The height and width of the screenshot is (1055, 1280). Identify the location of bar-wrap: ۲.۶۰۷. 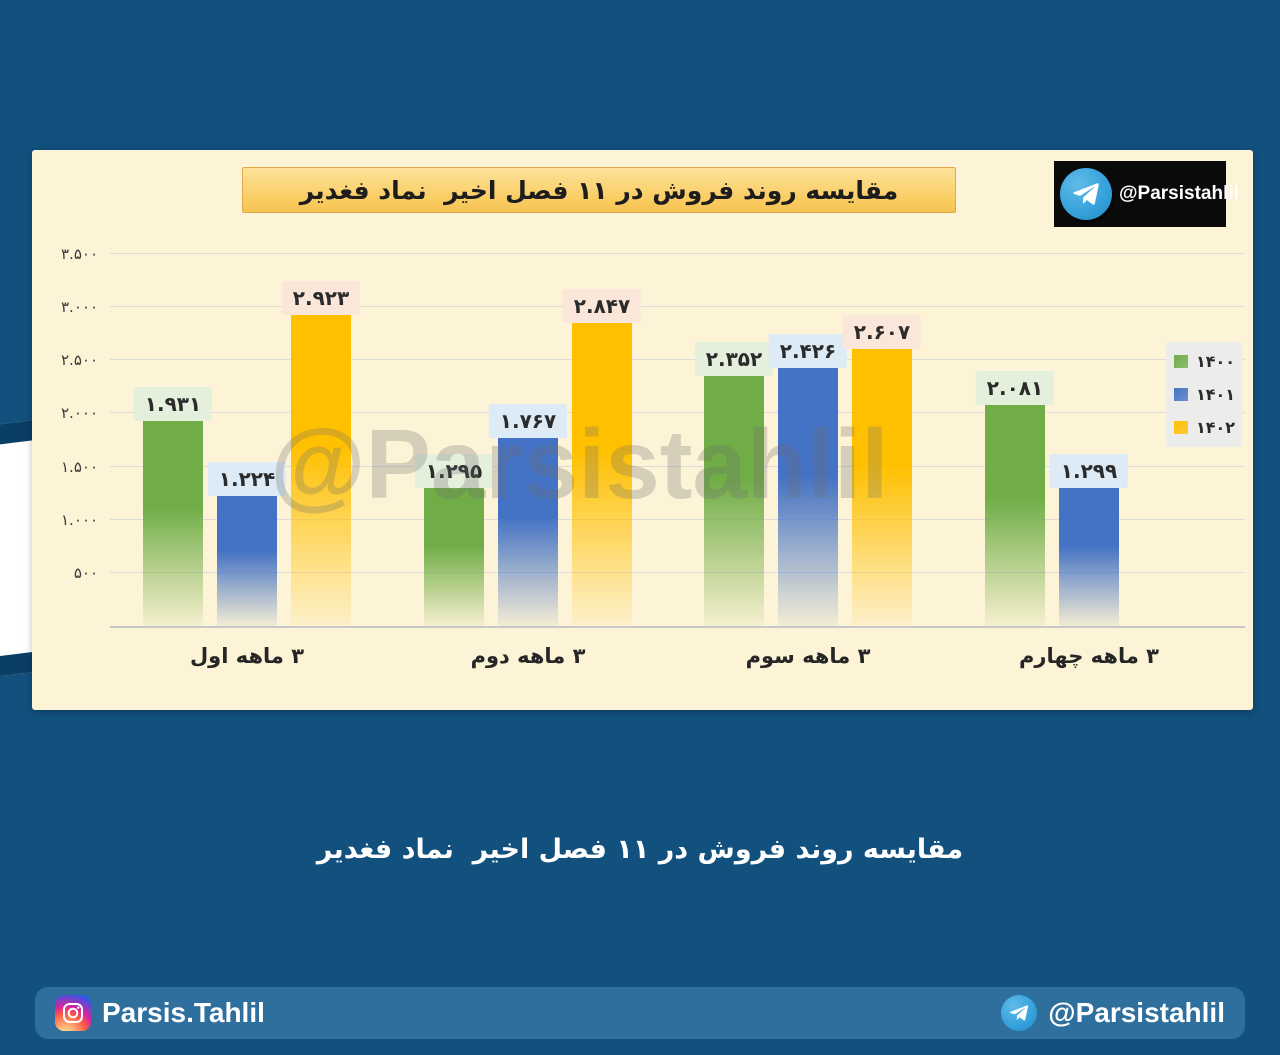
(882, 470).